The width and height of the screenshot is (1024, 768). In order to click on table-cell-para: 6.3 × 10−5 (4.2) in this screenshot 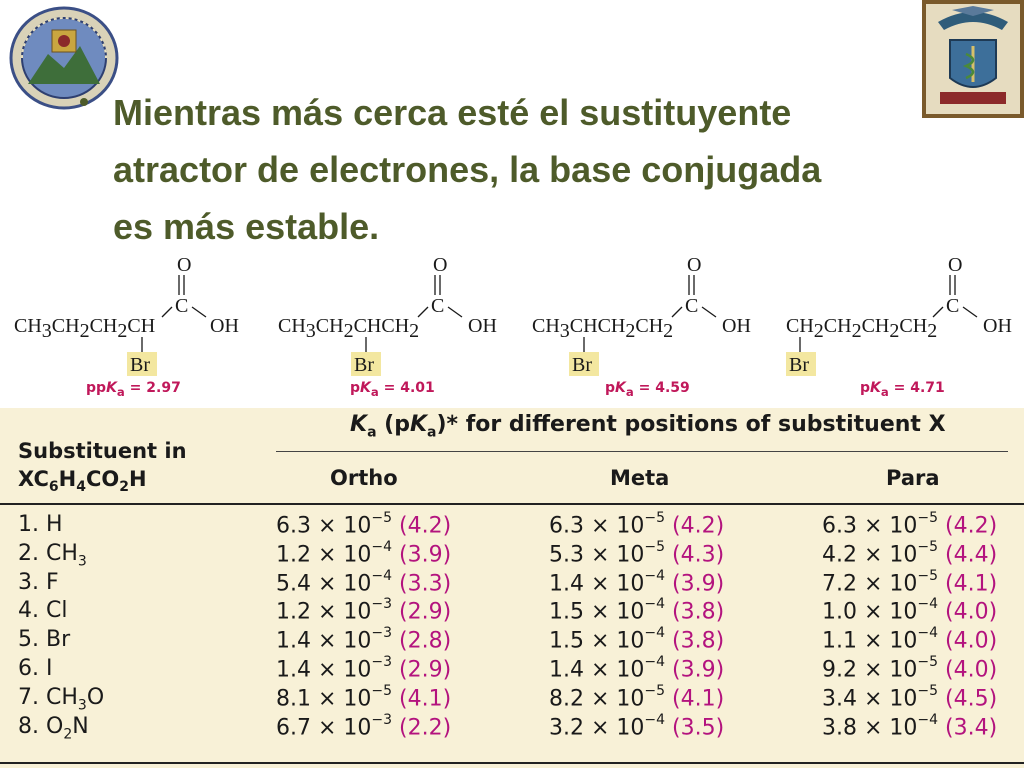, I will do `click(910, 524)`.